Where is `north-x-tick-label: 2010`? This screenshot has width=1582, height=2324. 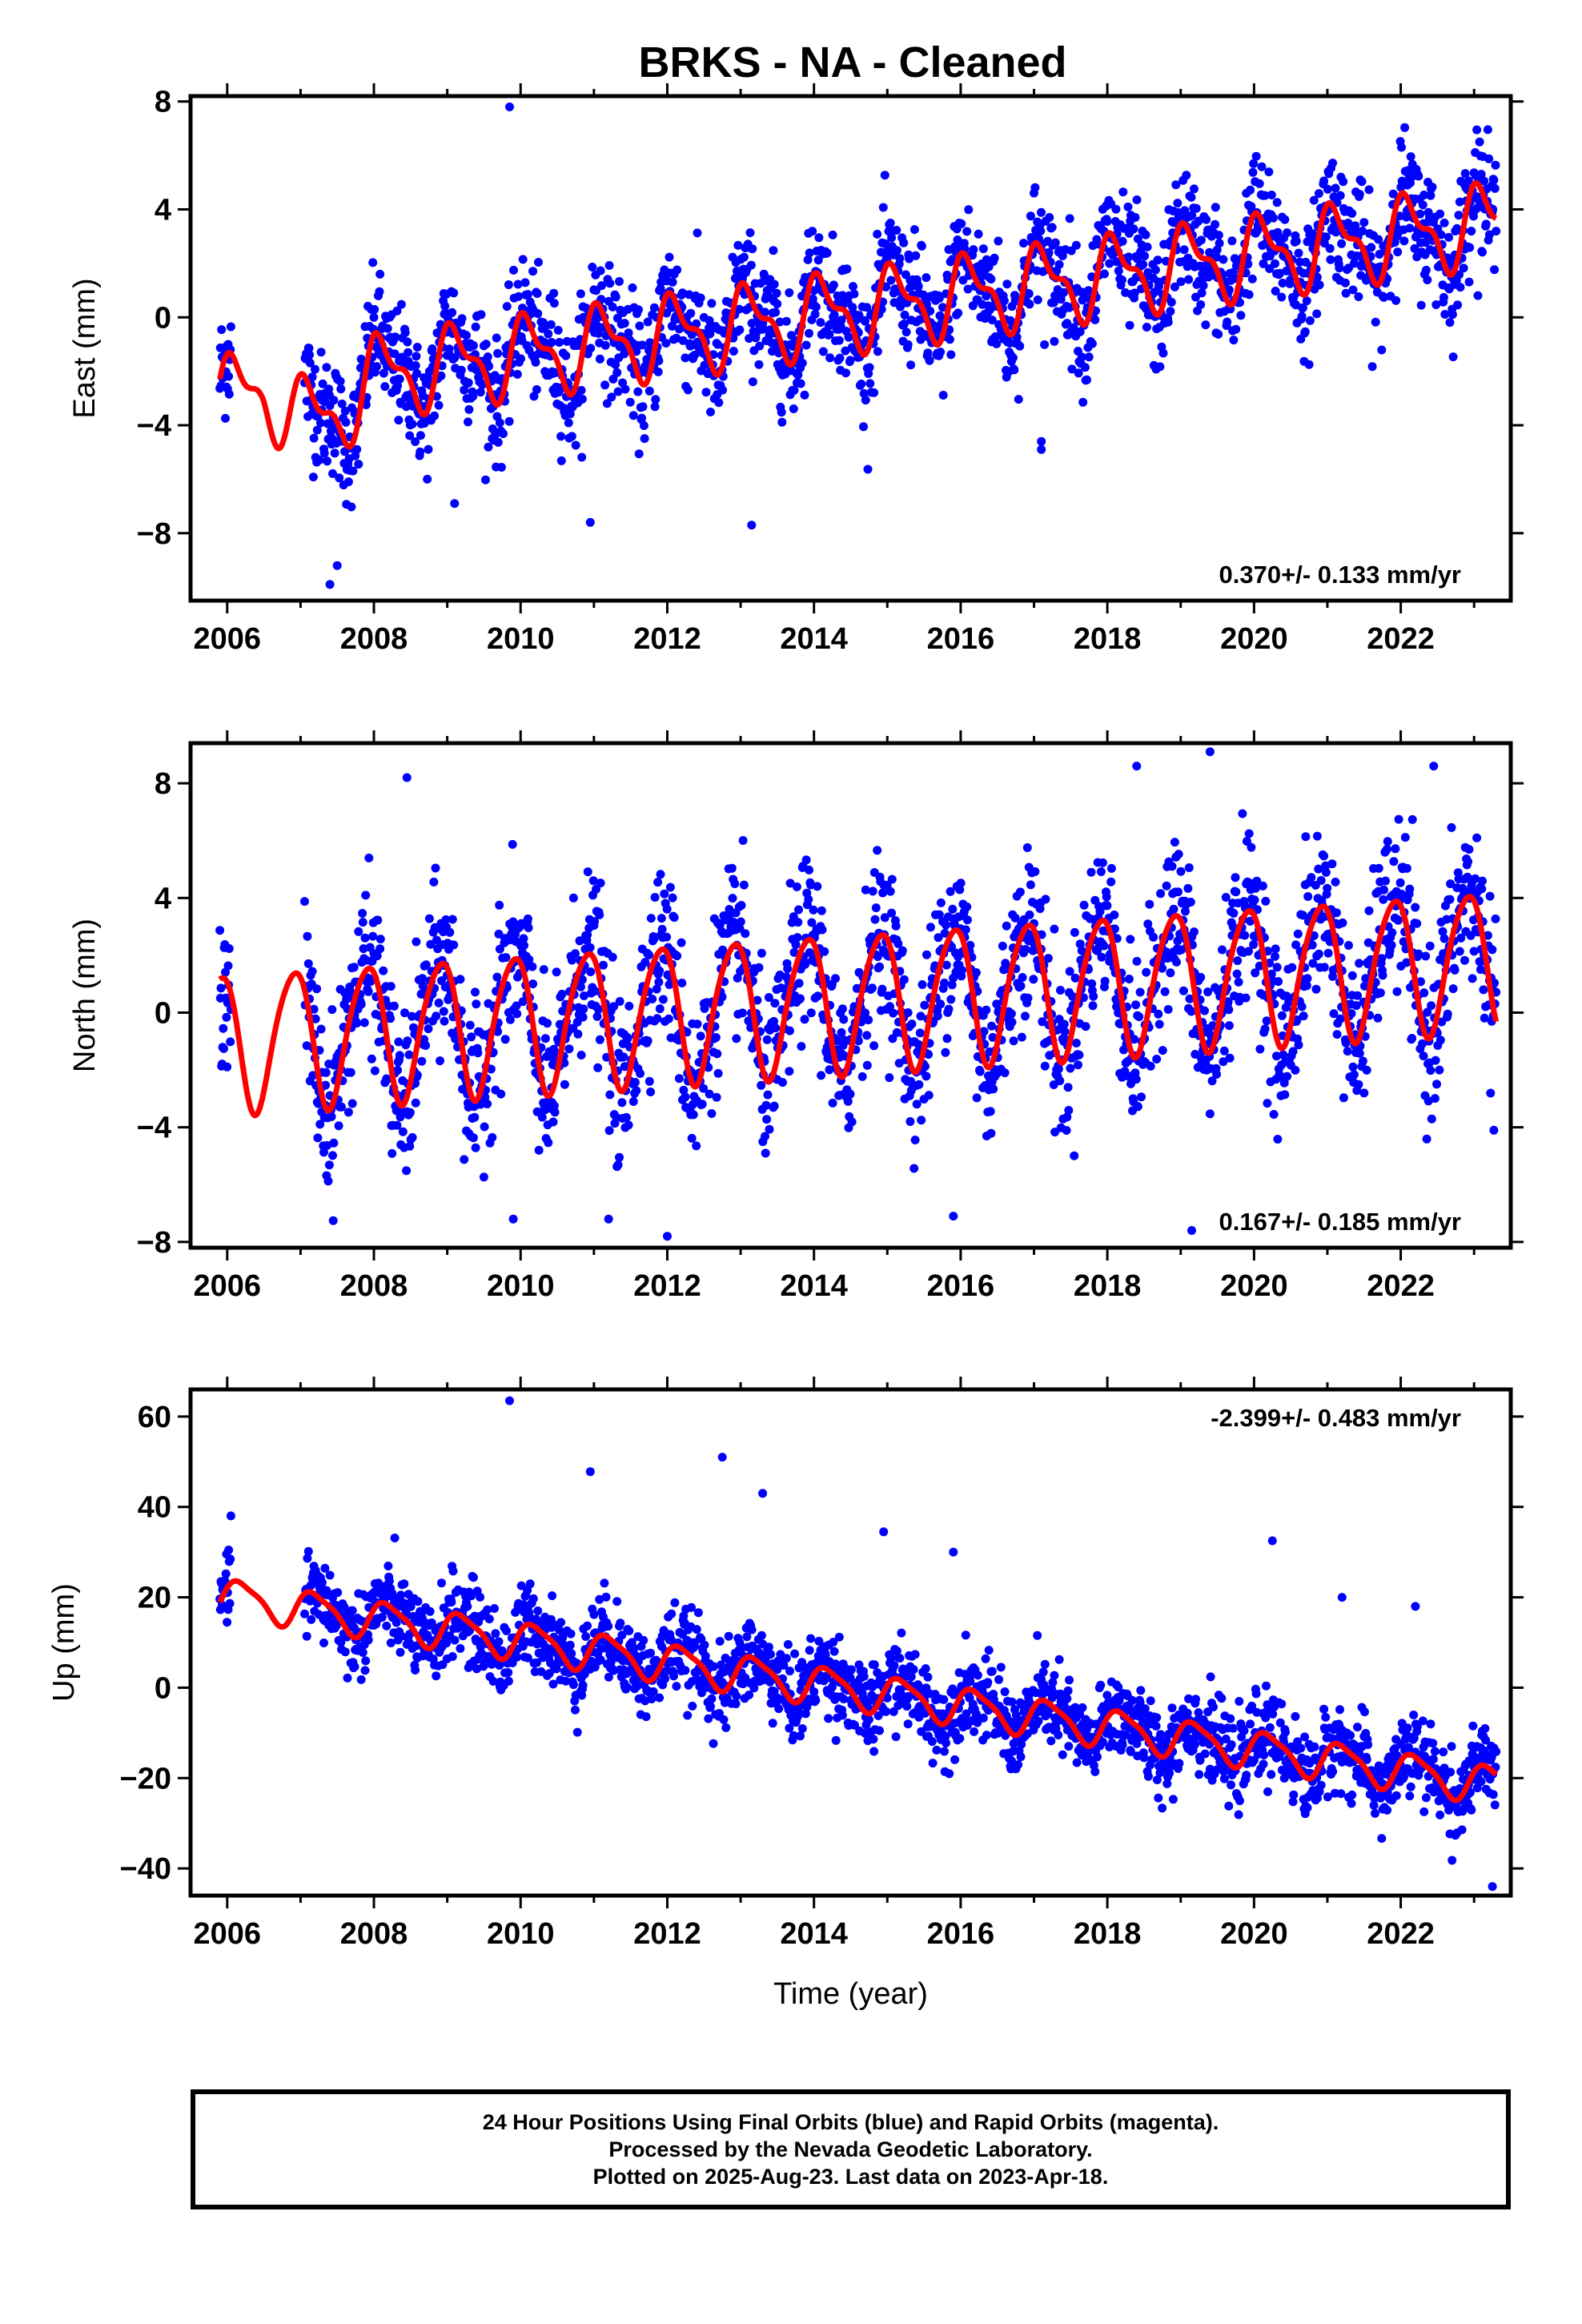 north-x-tick-label: 2010 is located at coordinates (521, 1286).